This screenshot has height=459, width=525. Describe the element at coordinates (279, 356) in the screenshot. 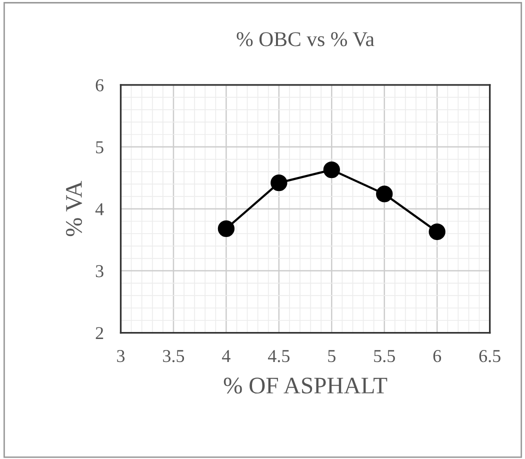

I see `x-tick-label: 4.5` at that location.